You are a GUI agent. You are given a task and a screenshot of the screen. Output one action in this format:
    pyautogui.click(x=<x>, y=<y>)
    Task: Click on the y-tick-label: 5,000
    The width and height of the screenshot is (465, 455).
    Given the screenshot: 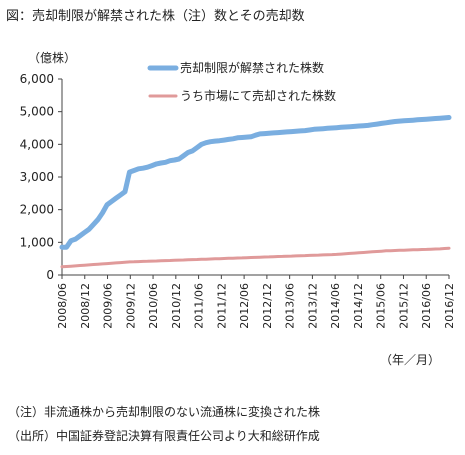 What is the action you would take?
    pyautogui.click(x=37, y=112)
    